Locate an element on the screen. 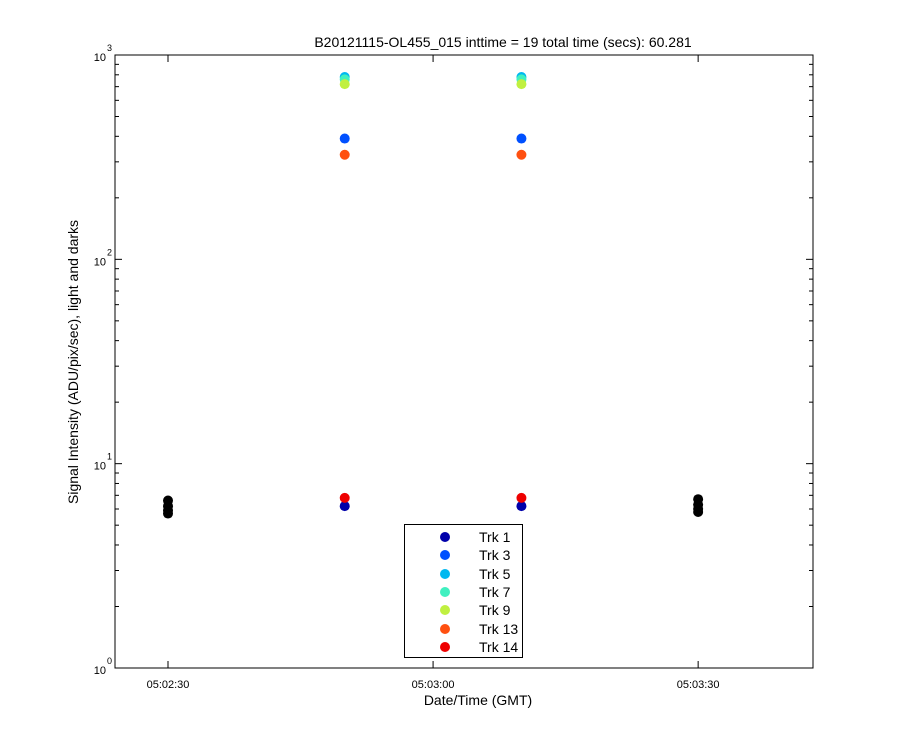 The height and width of the screenshot is (750, 900). x-axis-label: Date/Time (GMT) is located at coordinates (478, 700).